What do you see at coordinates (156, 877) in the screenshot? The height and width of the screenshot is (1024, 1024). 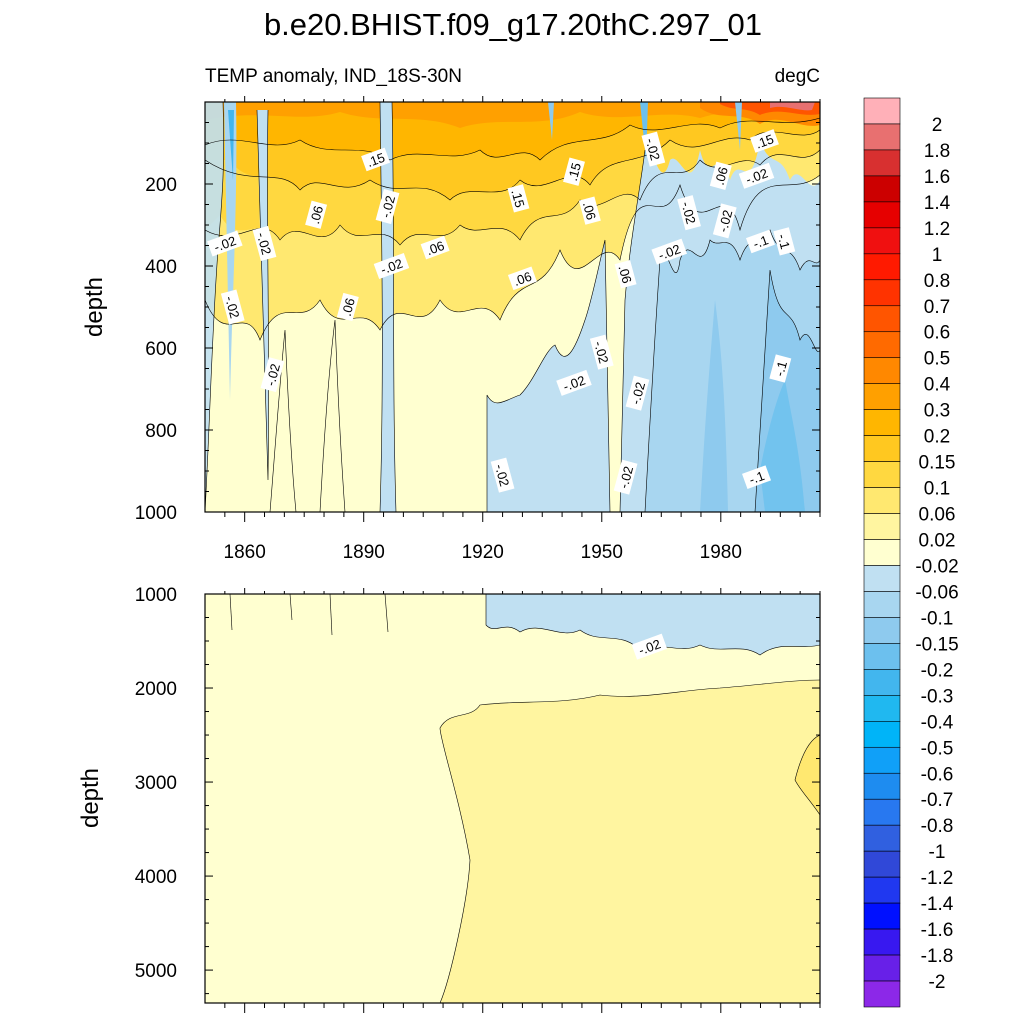 I see `y-tick-label: 4000` at bounding box center [156, 877].